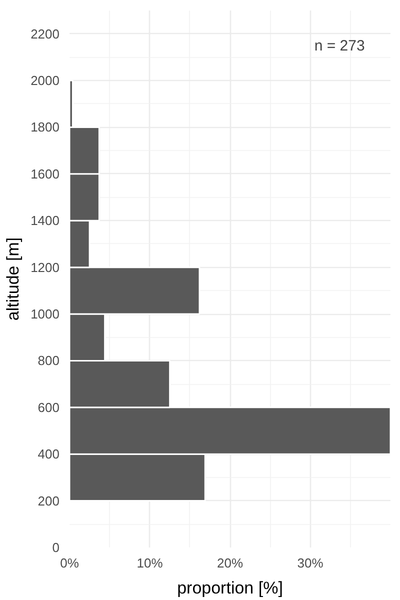 Image resolution: width=400 pixels, height=600 pixels. I want to click on x-tick-label: 30%, so click(310, 563).